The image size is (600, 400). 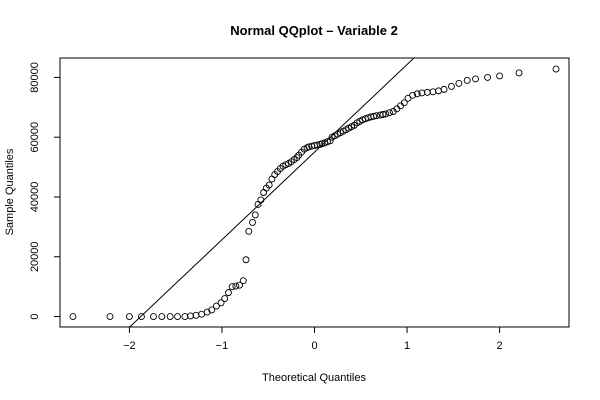 I want to click on x-axis: −2 −1 0 1 2, so click(x=313, y=339).